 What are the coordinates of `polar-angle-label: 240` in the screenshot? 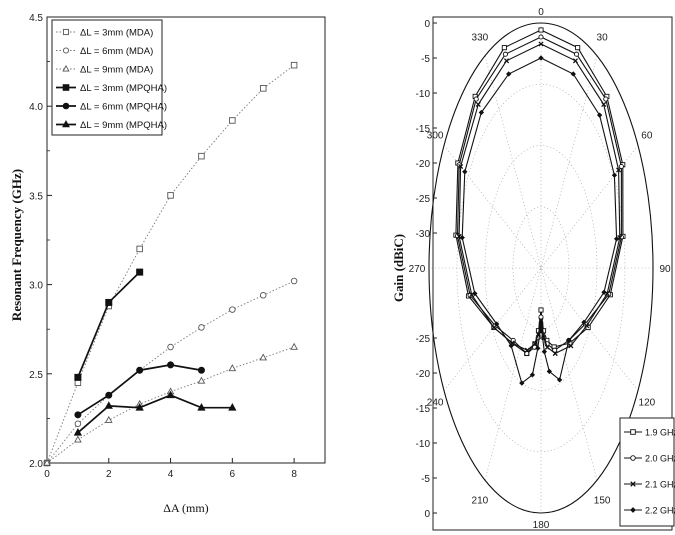 It's located at (435, 403).